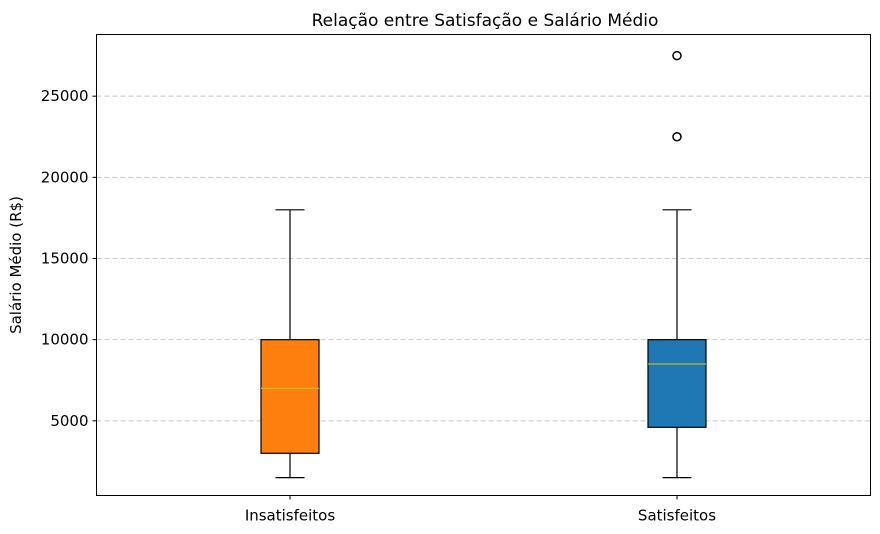 The height and width of the screenshot is (534, 880). I want to click on chart-title: Relação entre Satisfação e Salário Médio, so click(485, 21).